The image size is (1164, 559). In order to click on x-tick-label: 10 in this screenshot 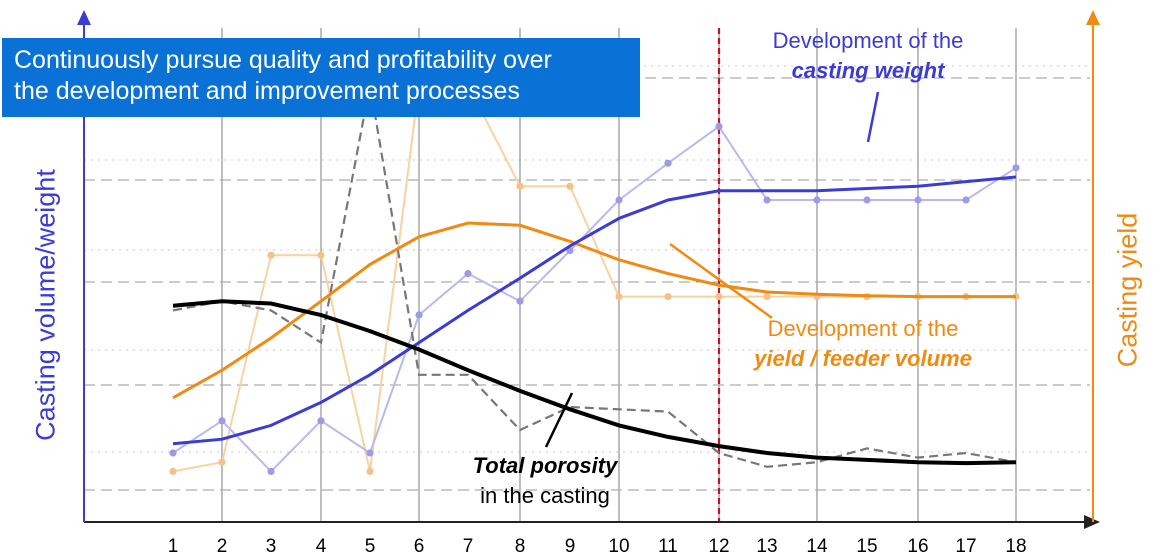, I will do `click(618, 546)`.